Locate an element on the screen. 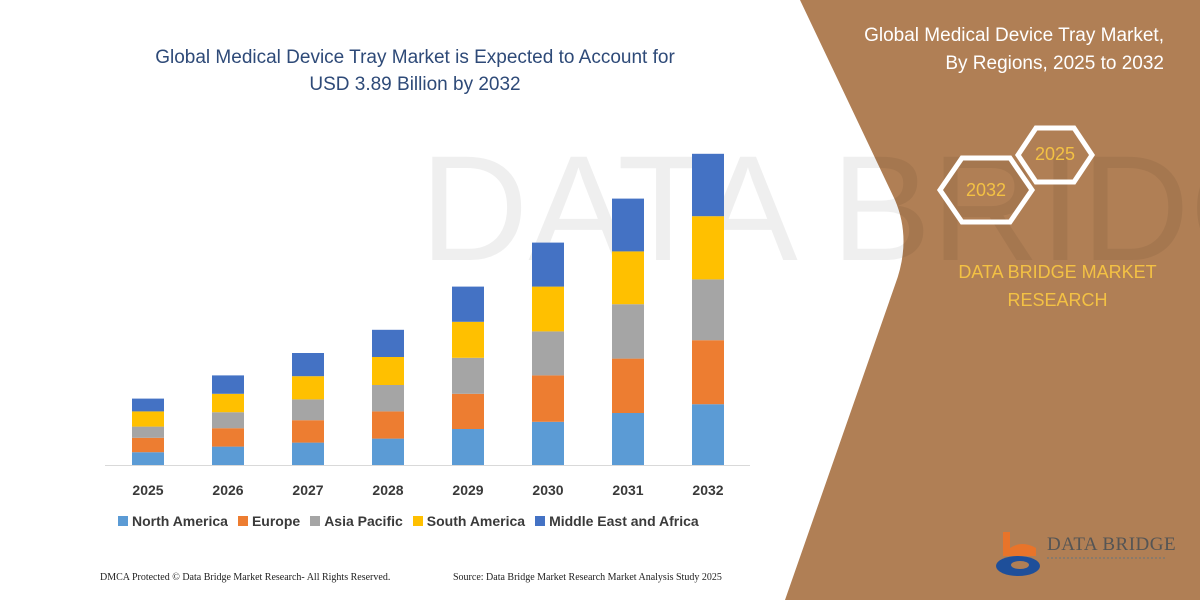 The image size is (1200, 600). bar-segment-2030-south-america is located at coordinates (548, 309).